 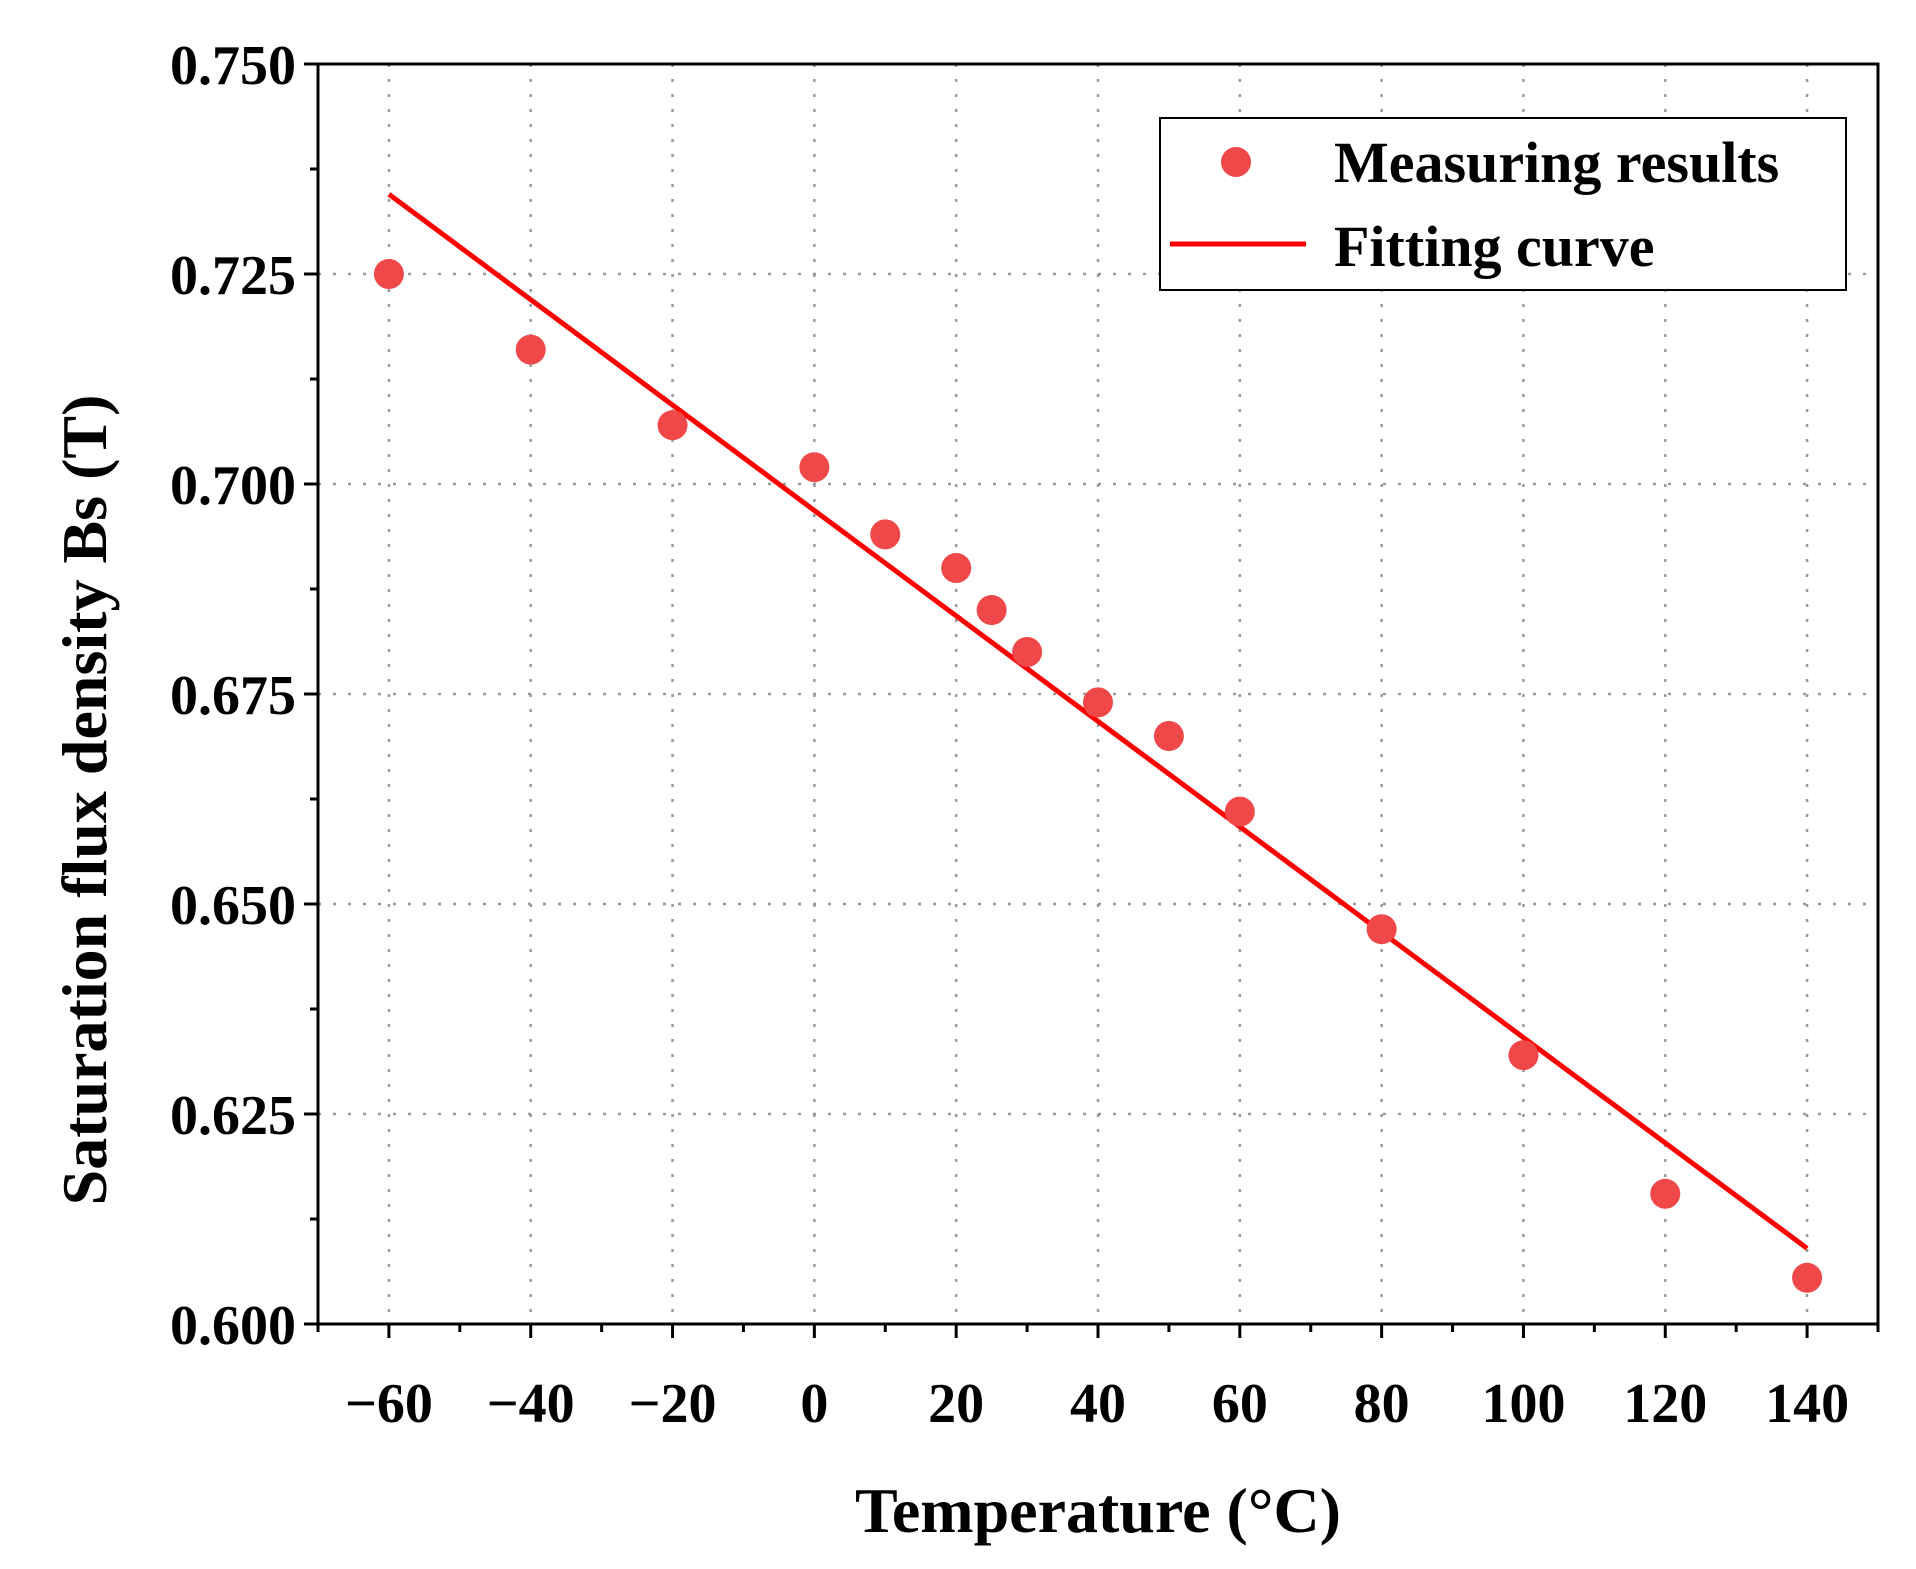 I want to click on legend: Measuring results Fitting curve, so click(x=1503, y=204).